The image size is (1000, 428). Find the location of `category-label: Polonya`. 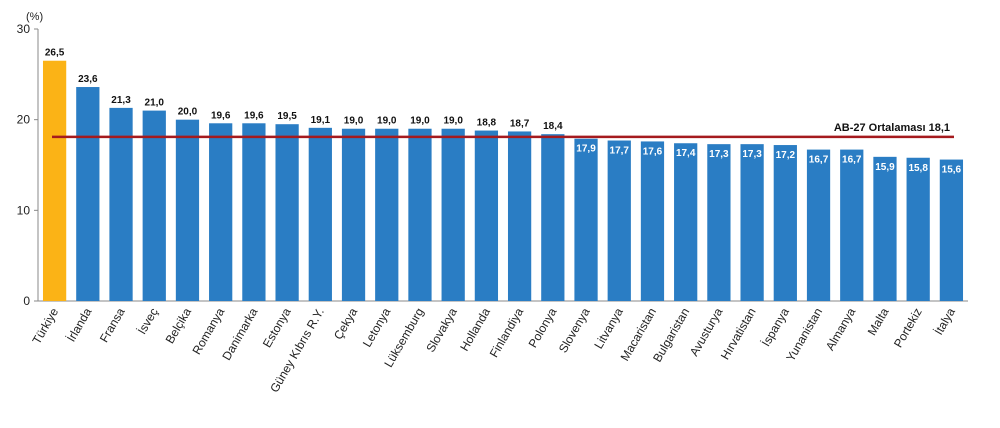

category-label: Polonya is located at coordinates (543, 327).